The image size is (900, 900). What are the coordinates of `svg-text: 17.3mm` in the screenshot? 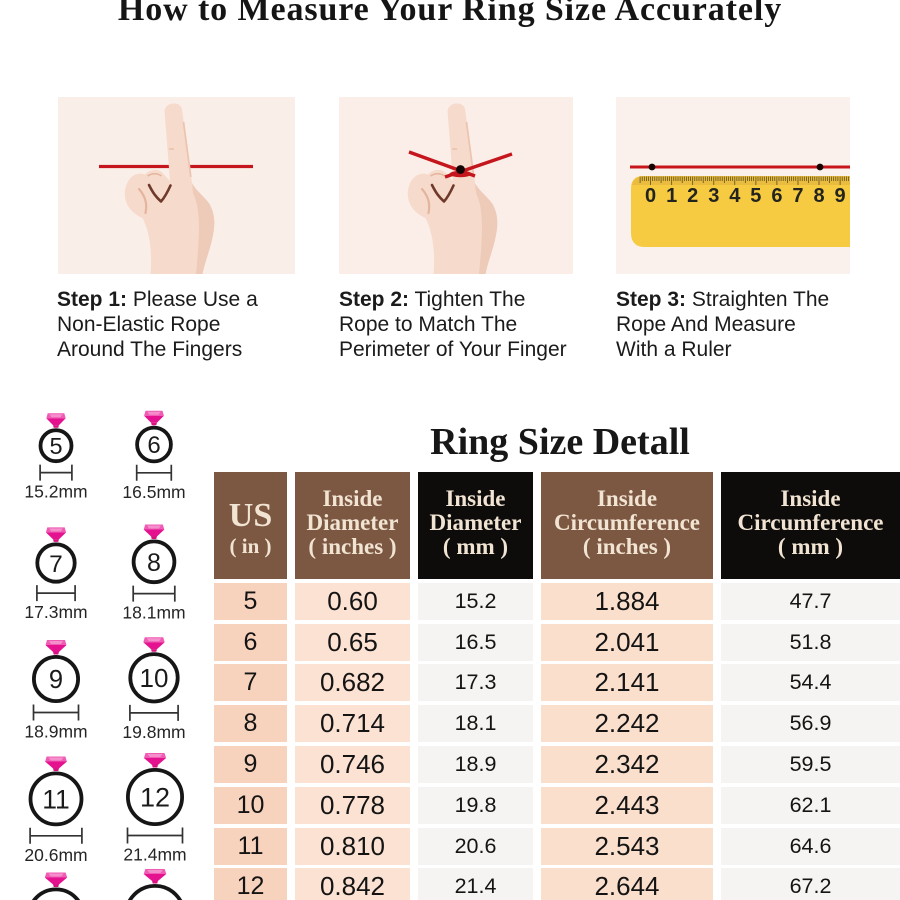 It's located at (55, 612).